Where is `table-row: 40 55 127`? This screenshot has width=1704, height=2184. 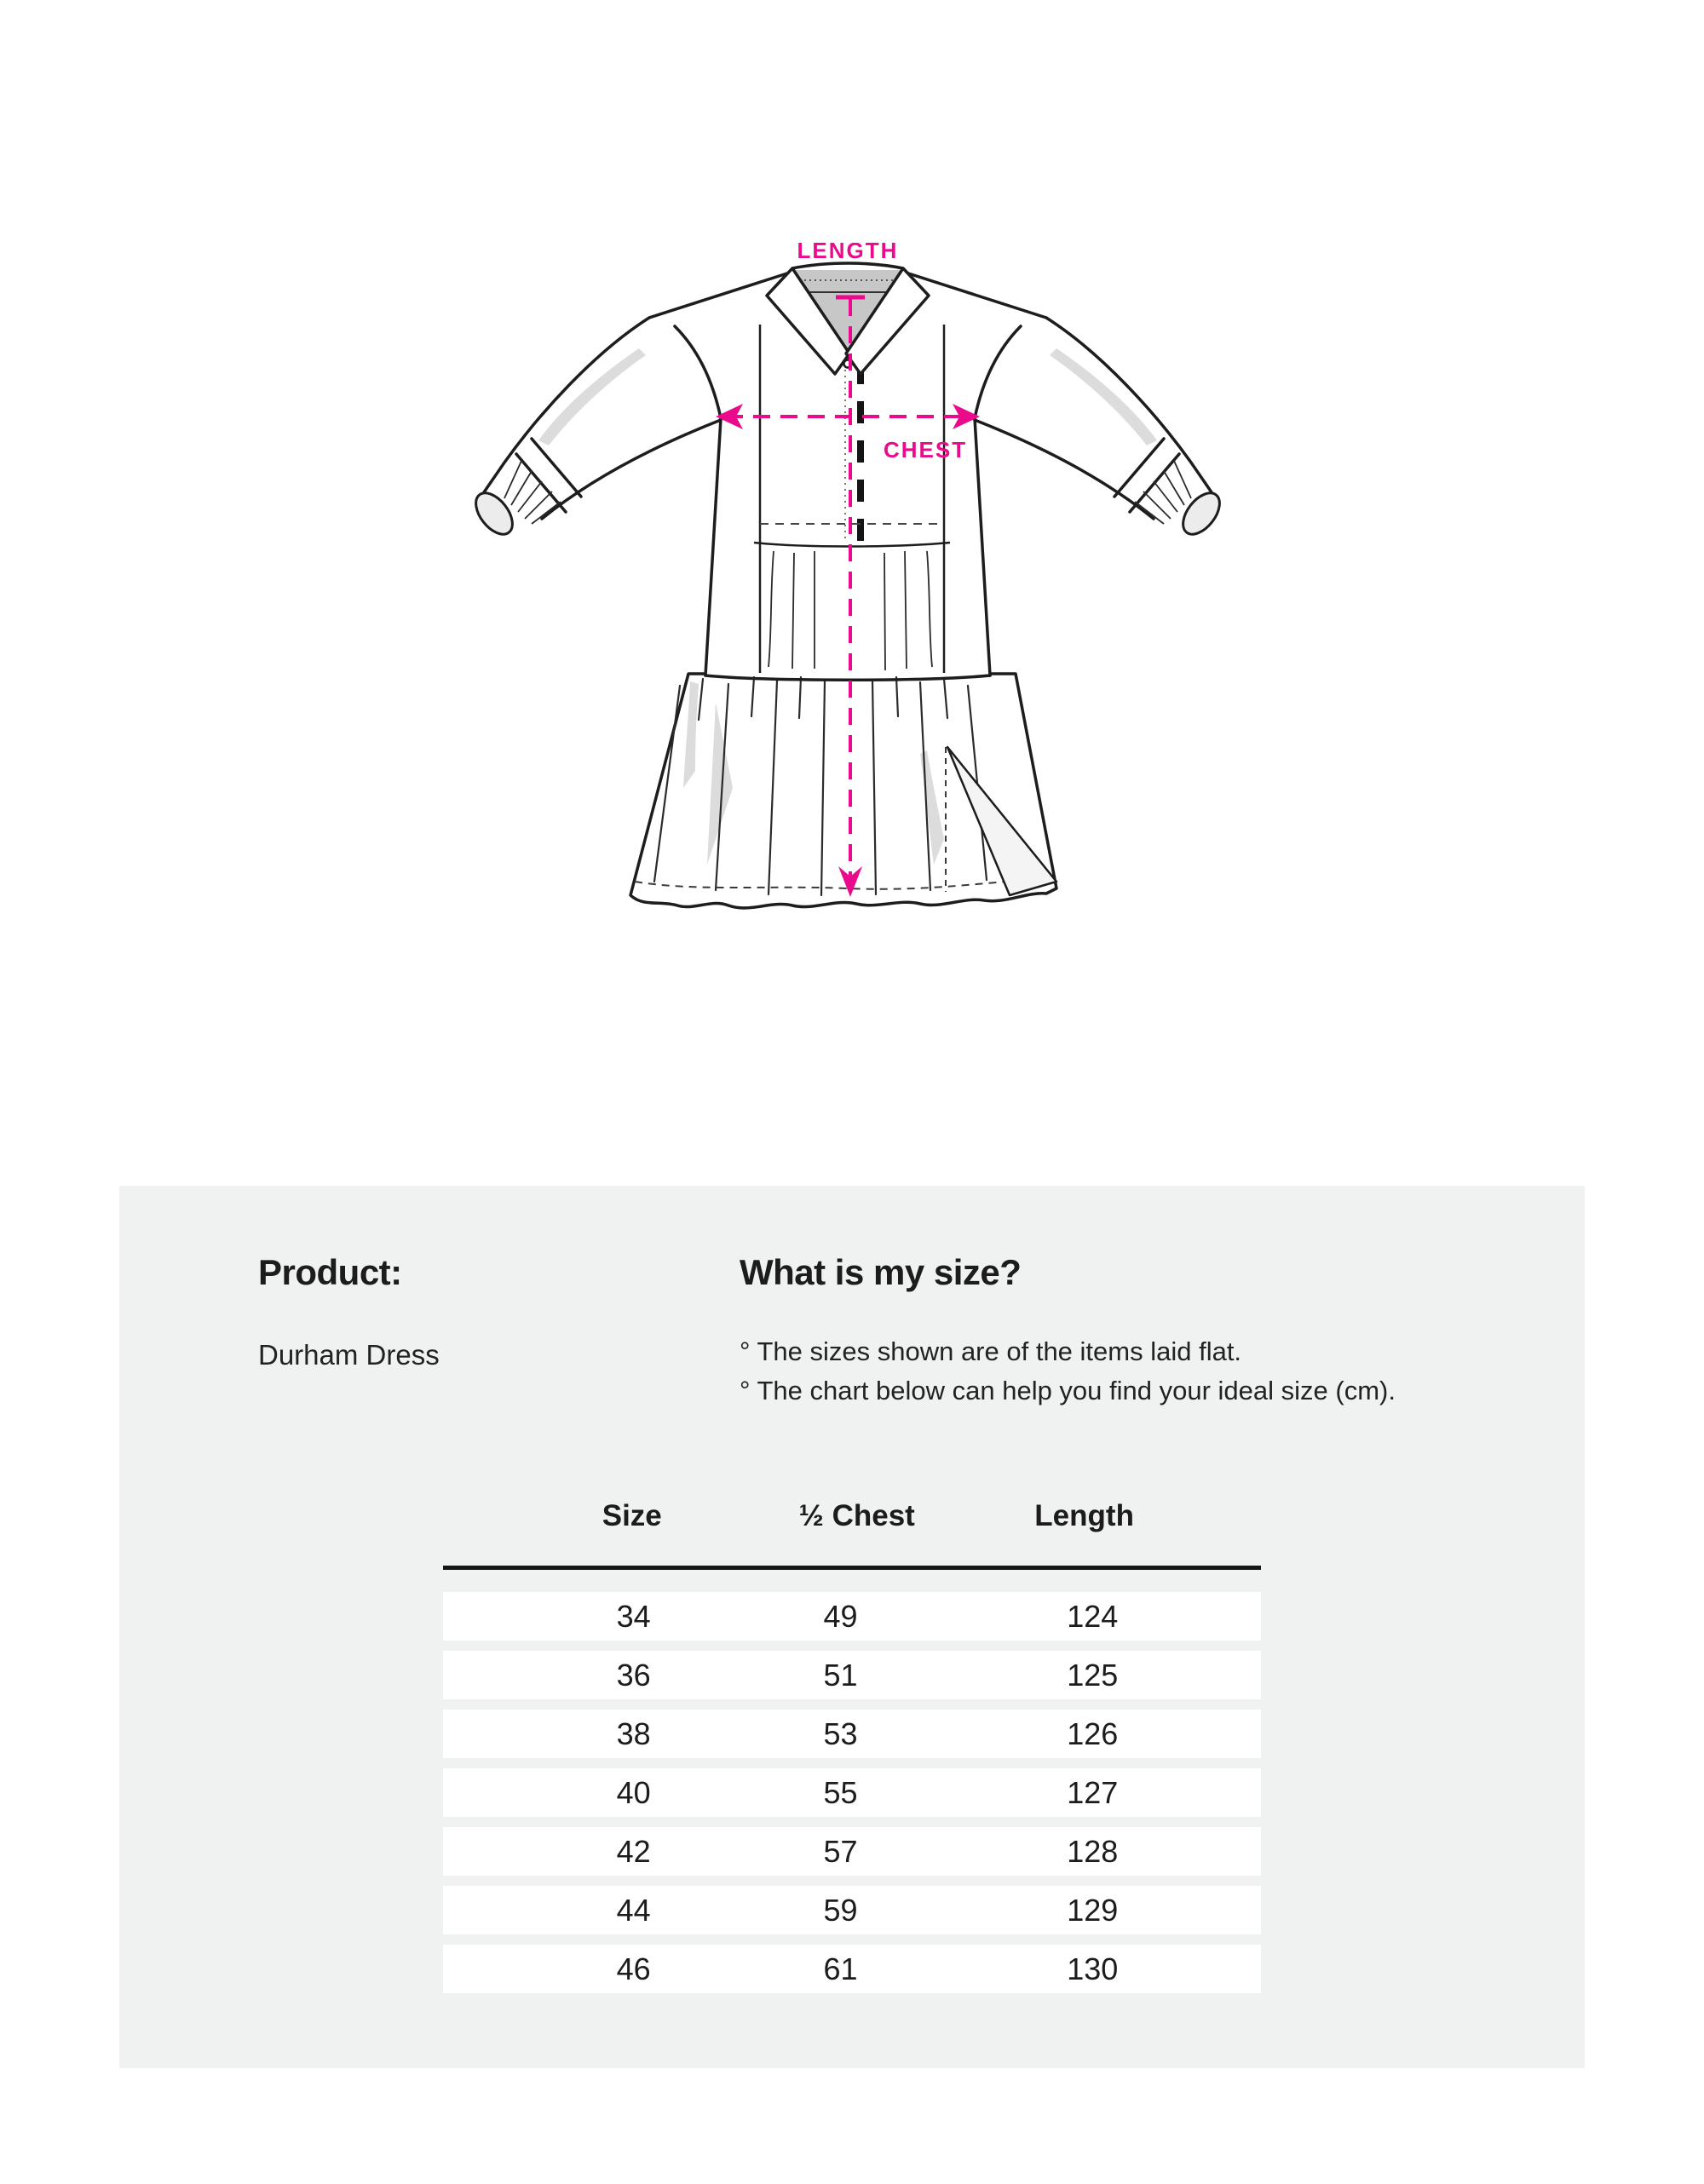 table-row: 40 55 127 is located at coordinates (852, 1792).